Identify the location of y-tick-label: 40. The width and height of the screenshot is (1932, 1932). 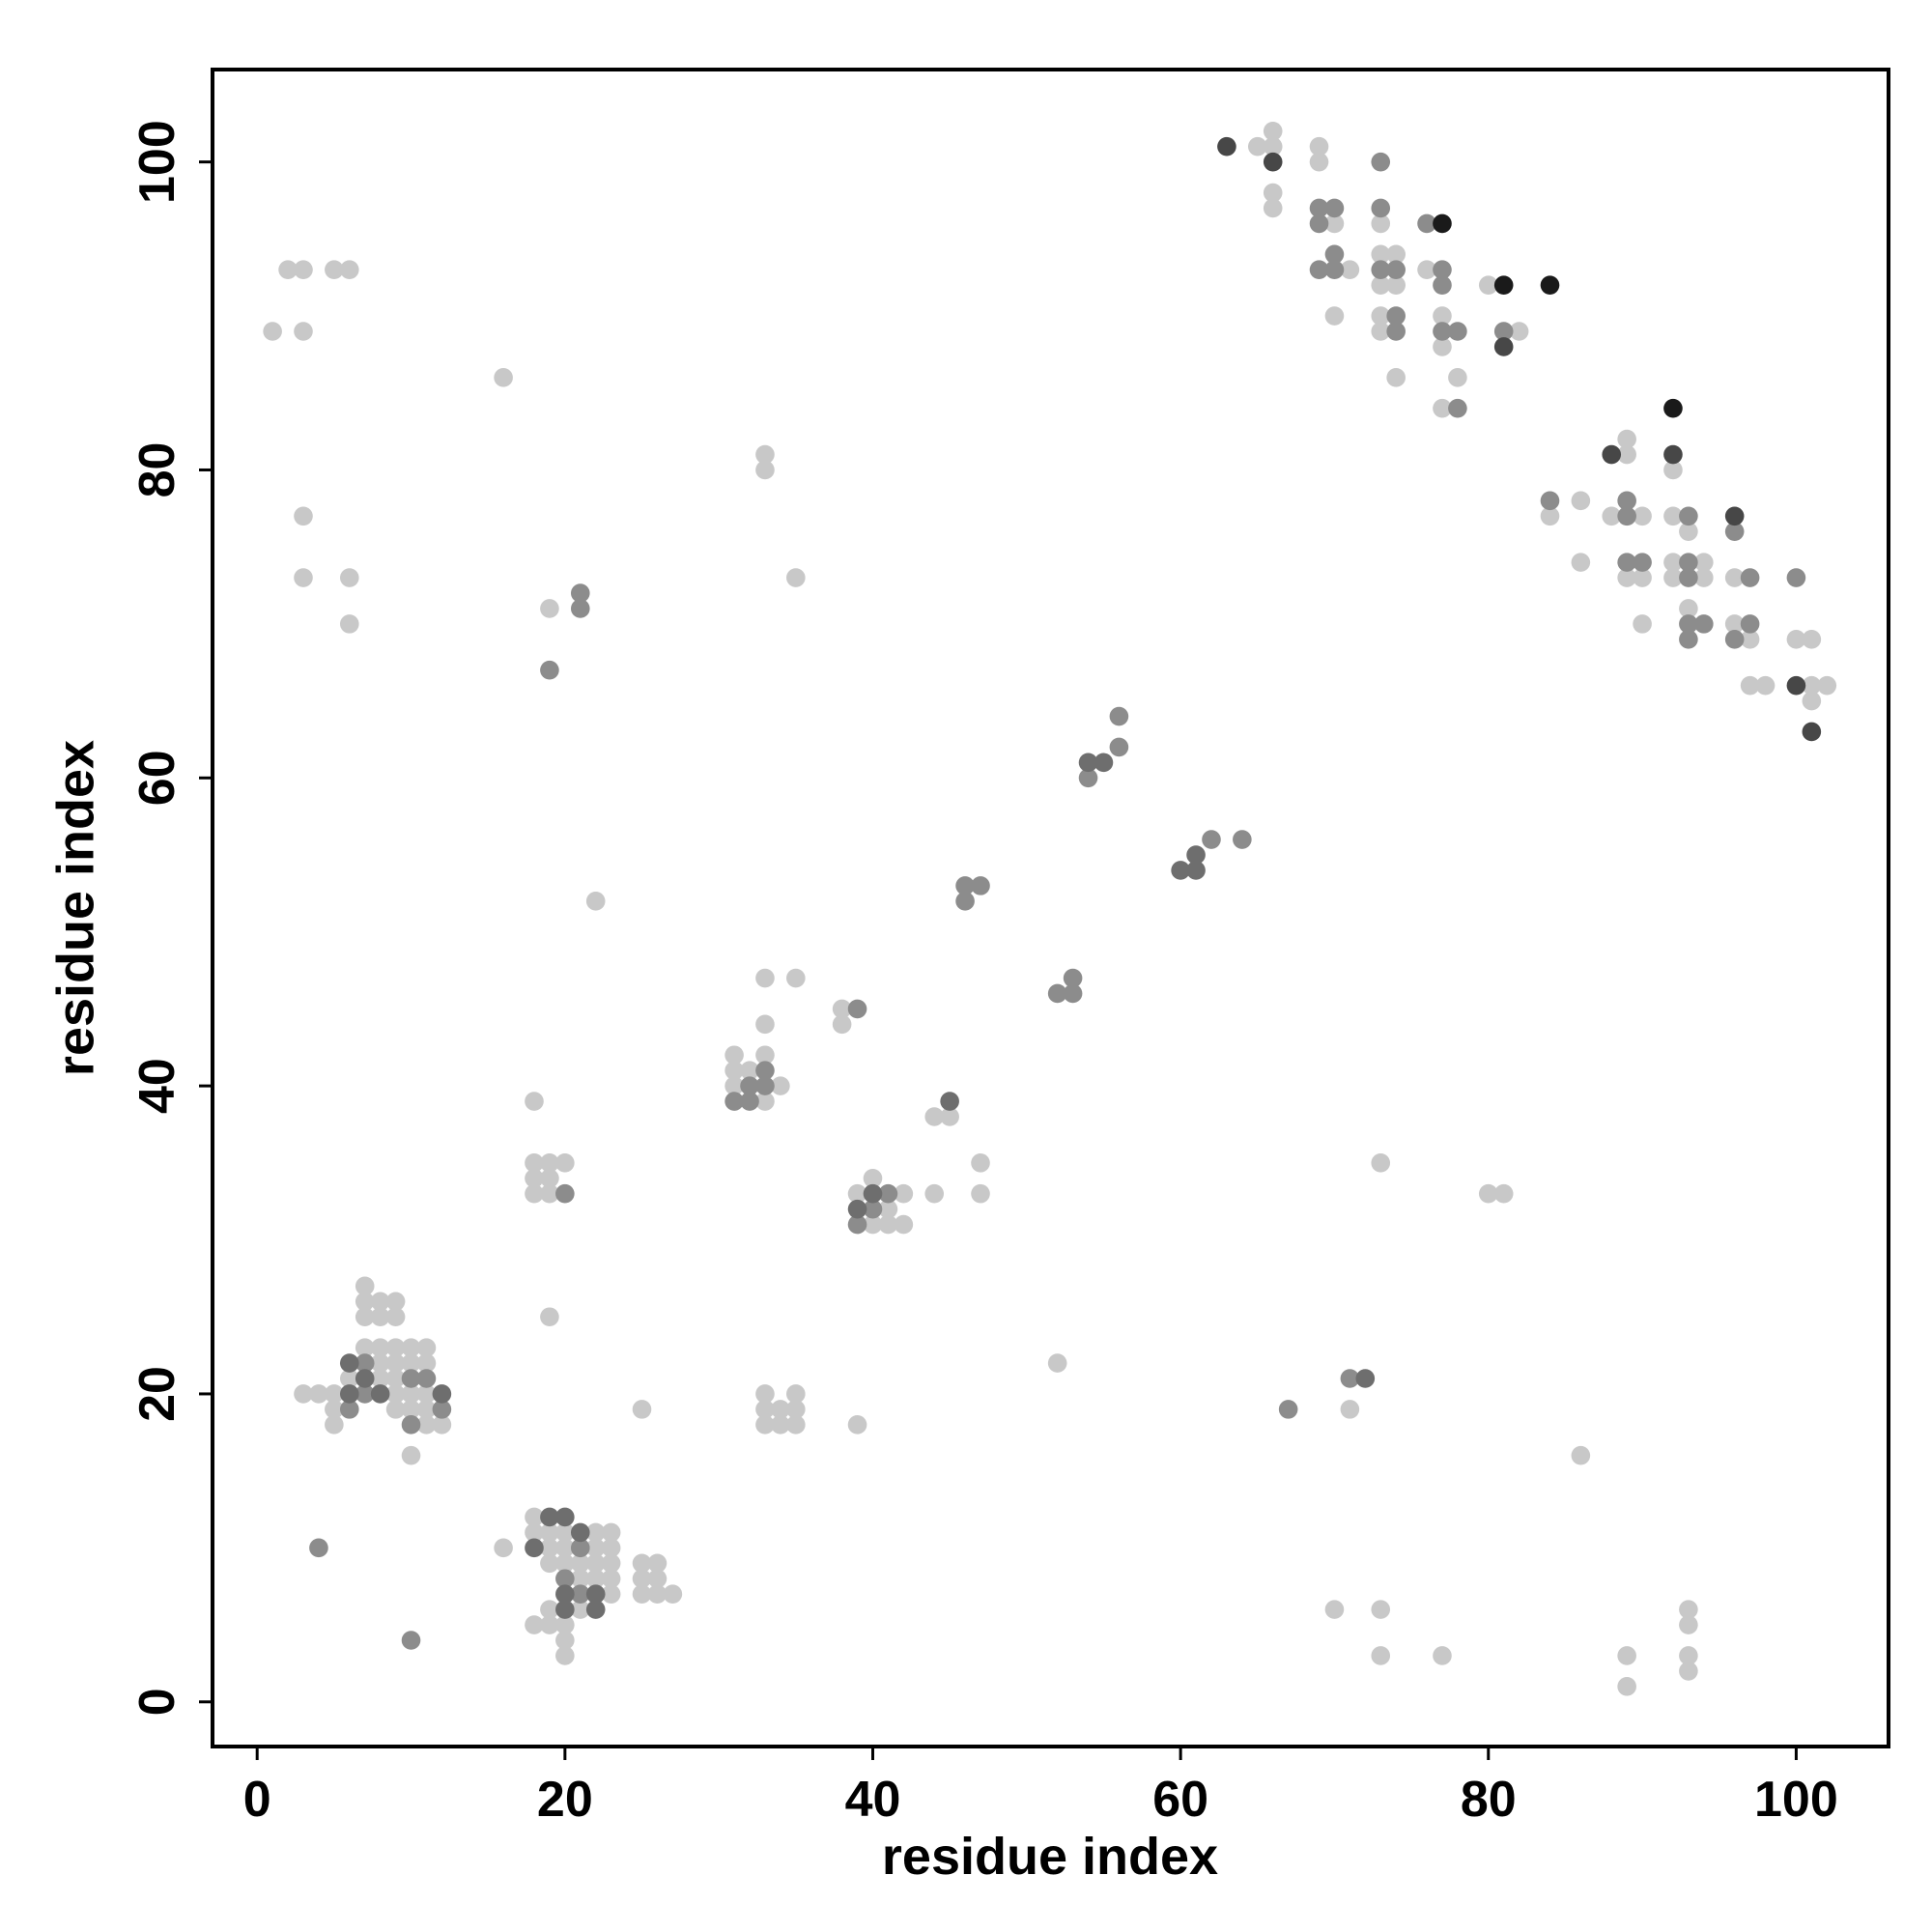
(157, 1086).